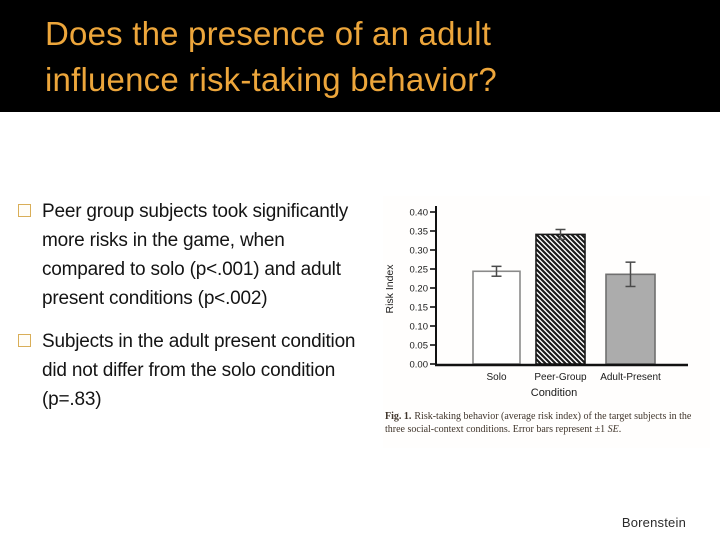  Describe the element at coordinates (630, 319) in the screenshot. I see `bar-adult-present` at that location.